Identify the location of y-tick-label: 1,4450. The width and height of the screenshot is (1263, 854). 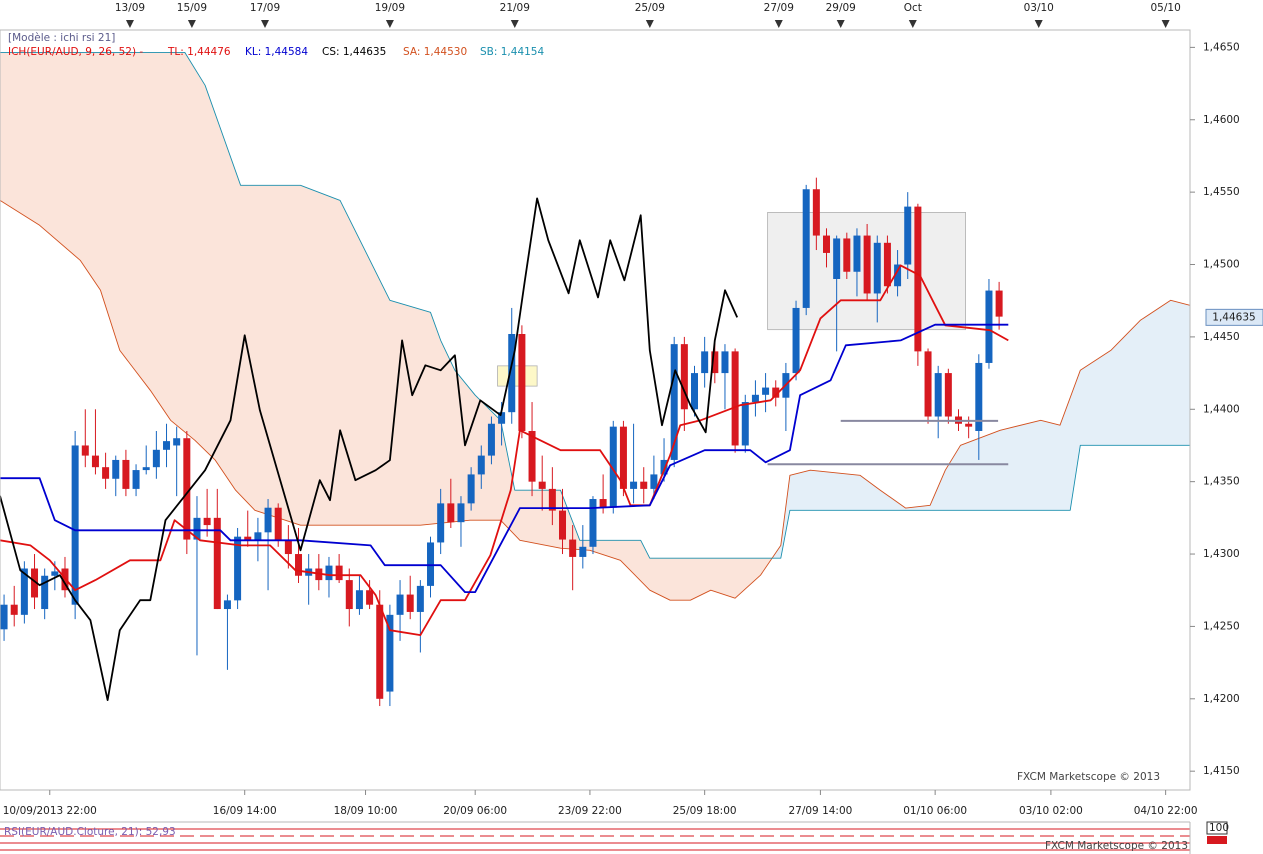
(1221, 337).